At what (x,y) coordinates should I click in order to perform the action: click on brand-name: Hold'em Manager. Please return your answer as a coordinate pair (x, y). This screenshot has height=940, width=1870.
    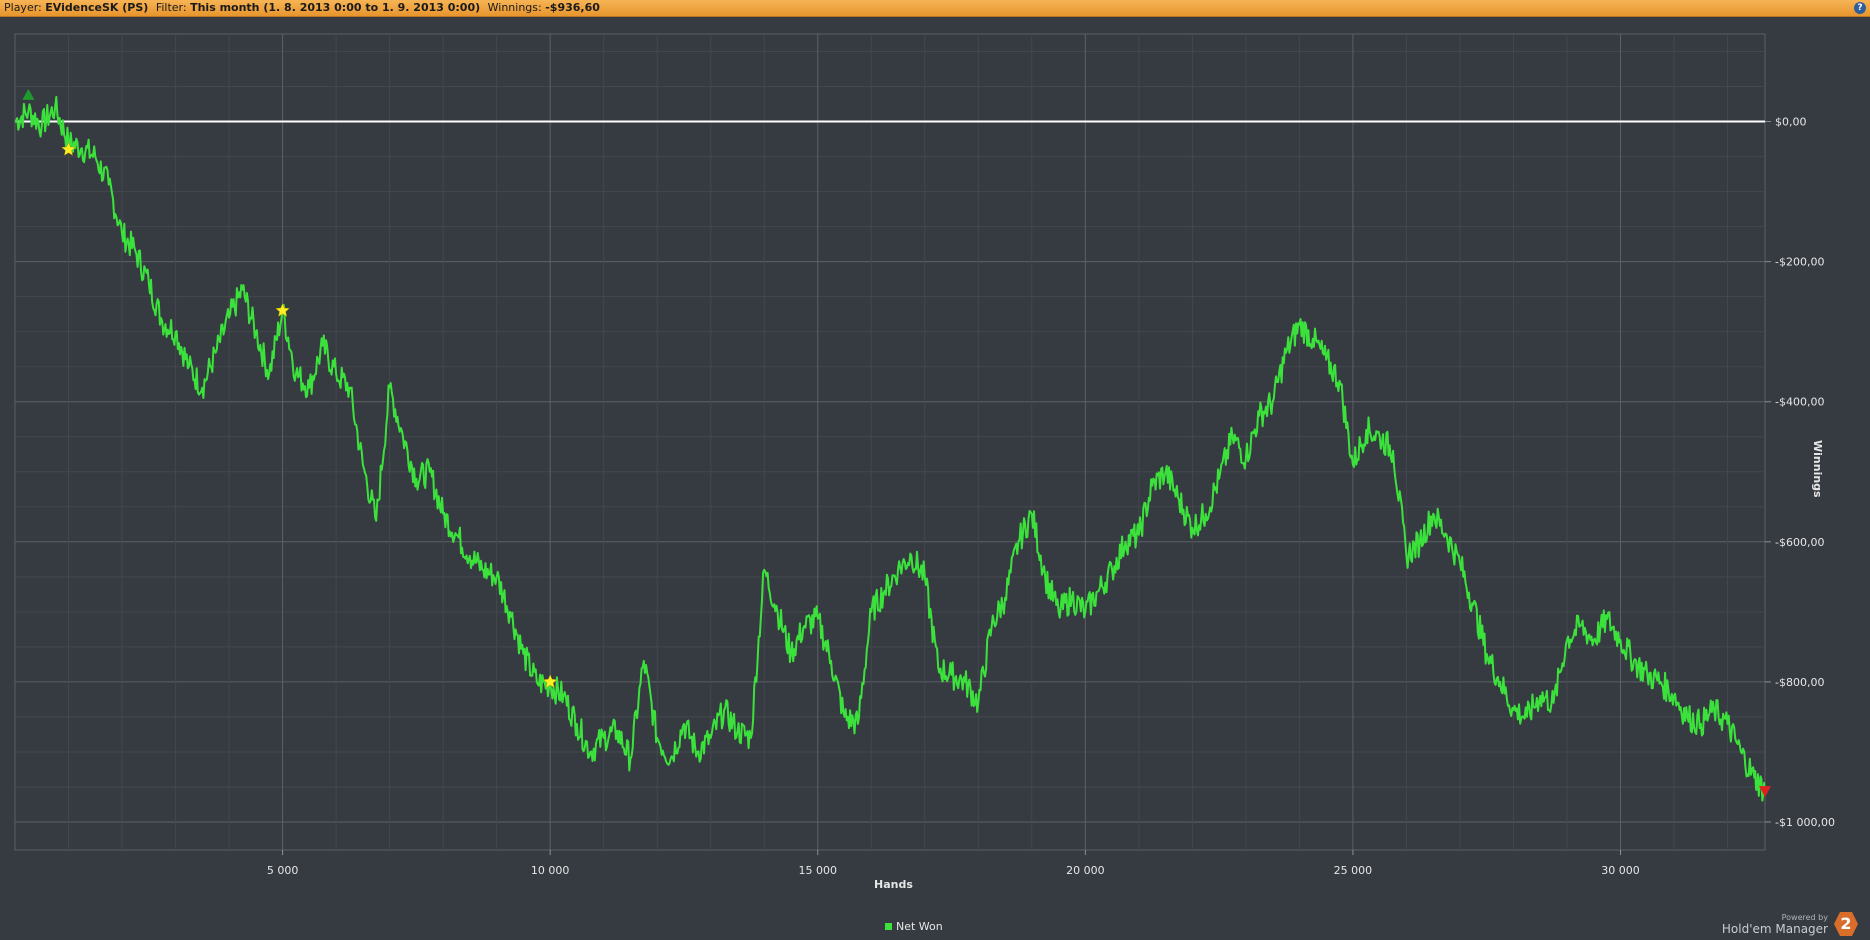
    Looking at the image, I should click on (1774, 929).